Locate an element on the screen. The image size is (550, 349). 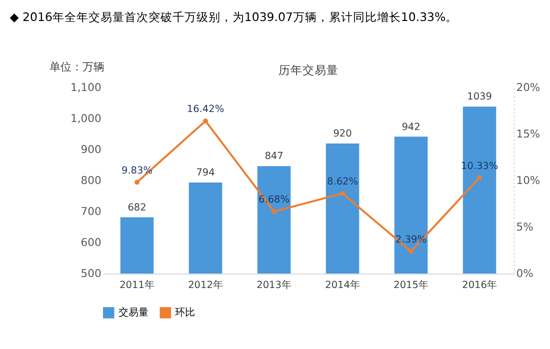
y2-tick-label: 0% is located at coordinates (525, 273).